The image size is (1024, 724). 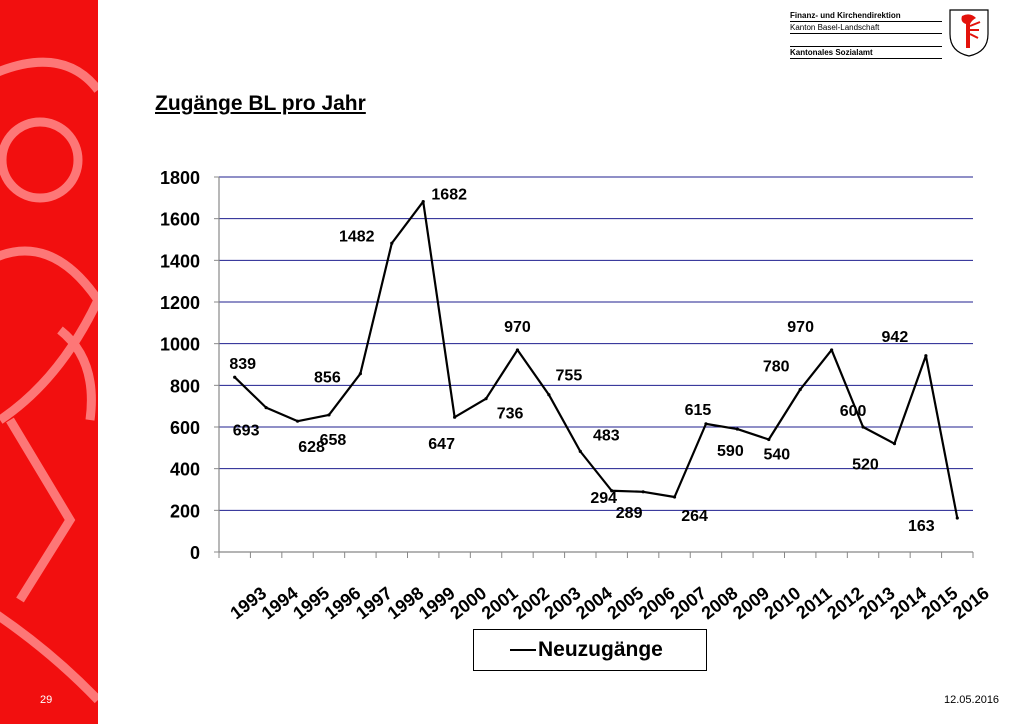 What do you see at coordinates (49, 380) in the screenshot?
I see `coat-of-arms-watermark` at bounding box center [49, 380].